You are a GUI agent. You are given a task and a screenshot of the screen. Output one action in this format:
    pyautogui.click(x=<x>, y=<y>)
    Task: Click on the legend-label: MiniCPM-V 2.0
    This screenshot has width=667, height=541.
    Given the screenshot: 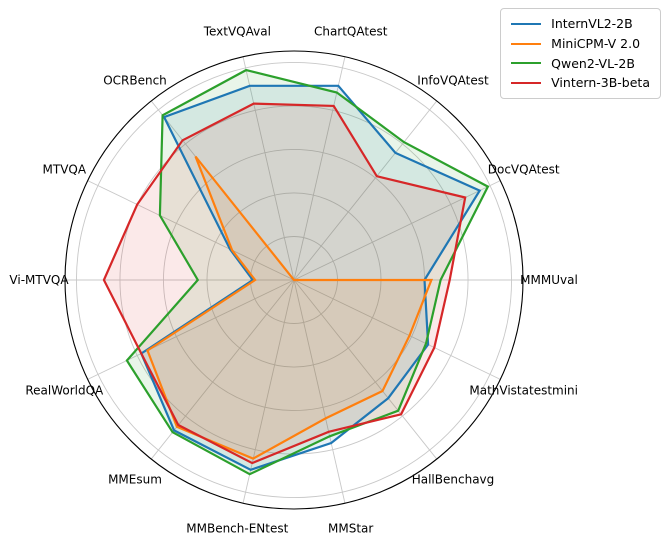 What is the action you would take?
    pyautogui.click(x=596, y=43)
    